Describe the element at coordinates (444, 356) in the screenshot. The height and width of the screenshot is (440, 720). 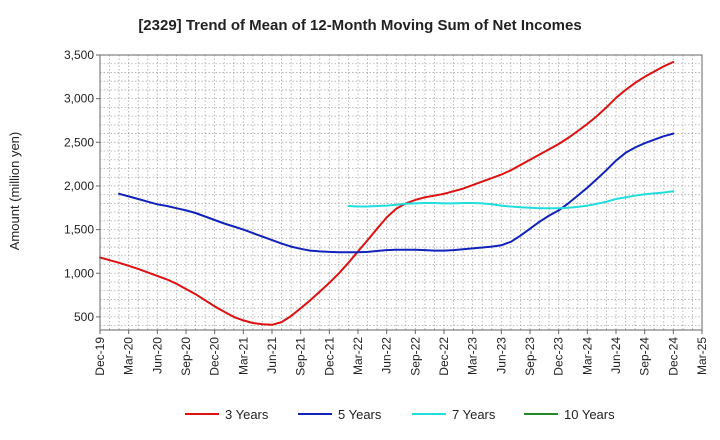
I see `x-tick-label: Dec-22` at that location.